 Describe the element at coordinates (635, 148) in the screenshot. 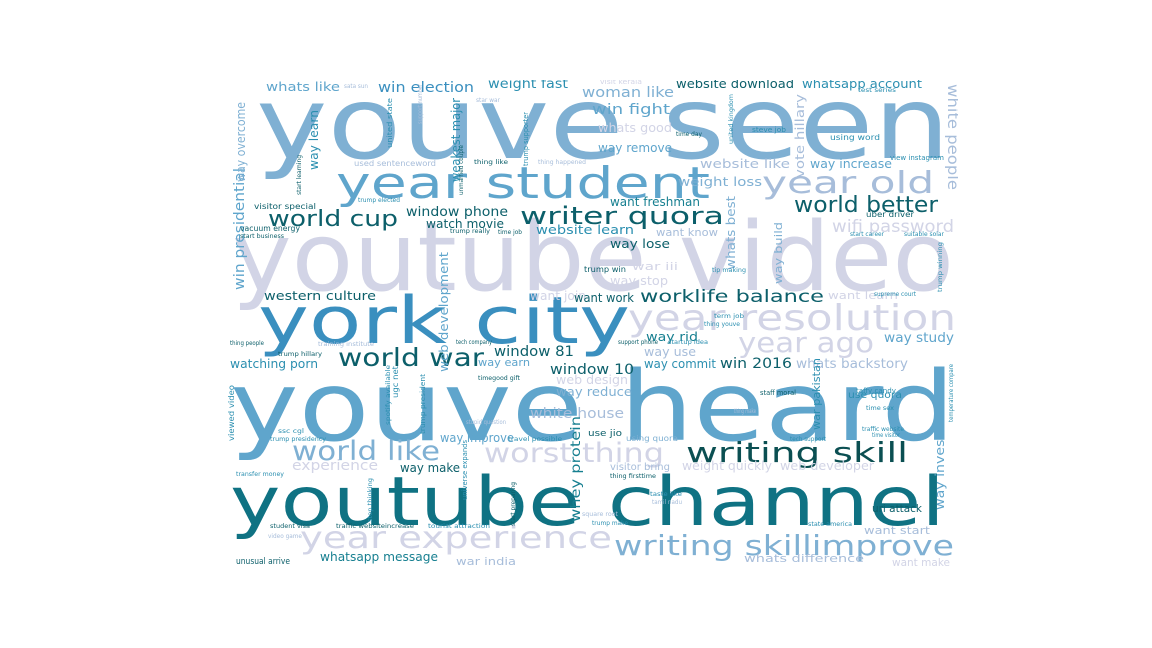

I see `word: way remove` at that location.